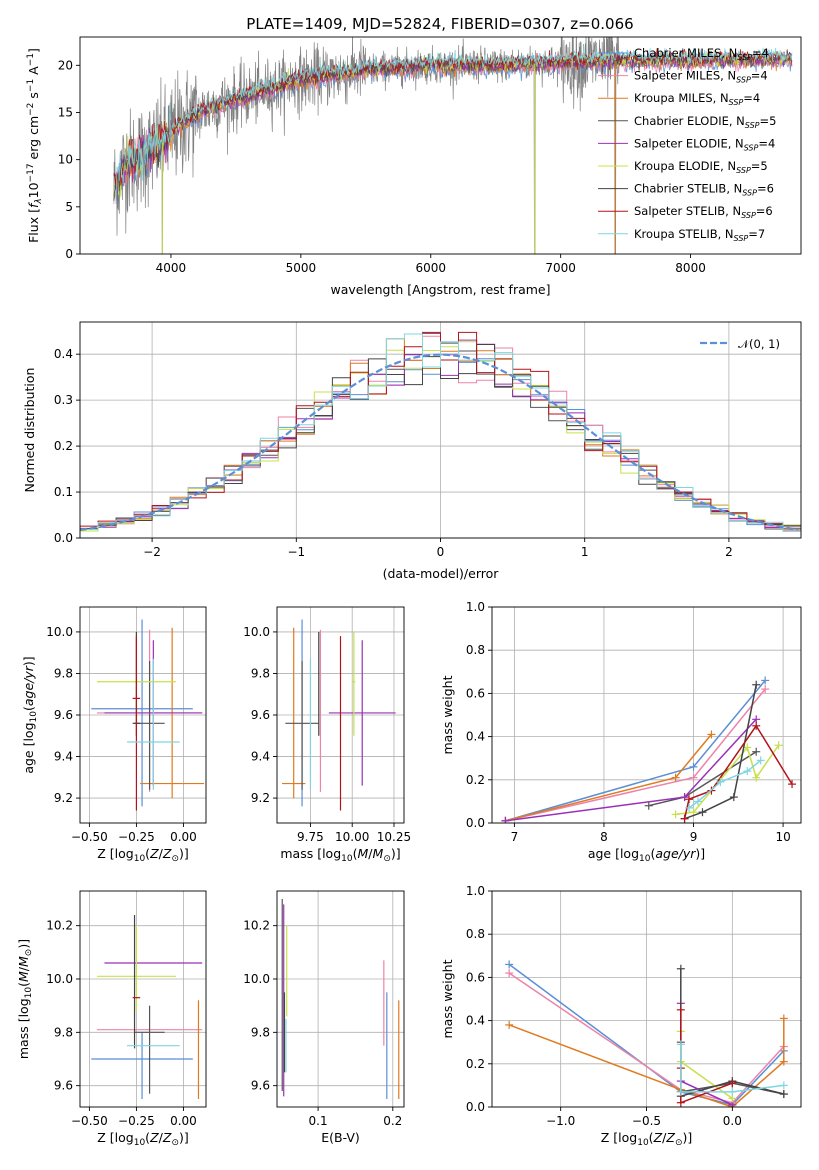  Describe the element at coordinates (646, 855) in the screenshot. I see `x-axis-label: age [log10(age/yr)]` at that location.